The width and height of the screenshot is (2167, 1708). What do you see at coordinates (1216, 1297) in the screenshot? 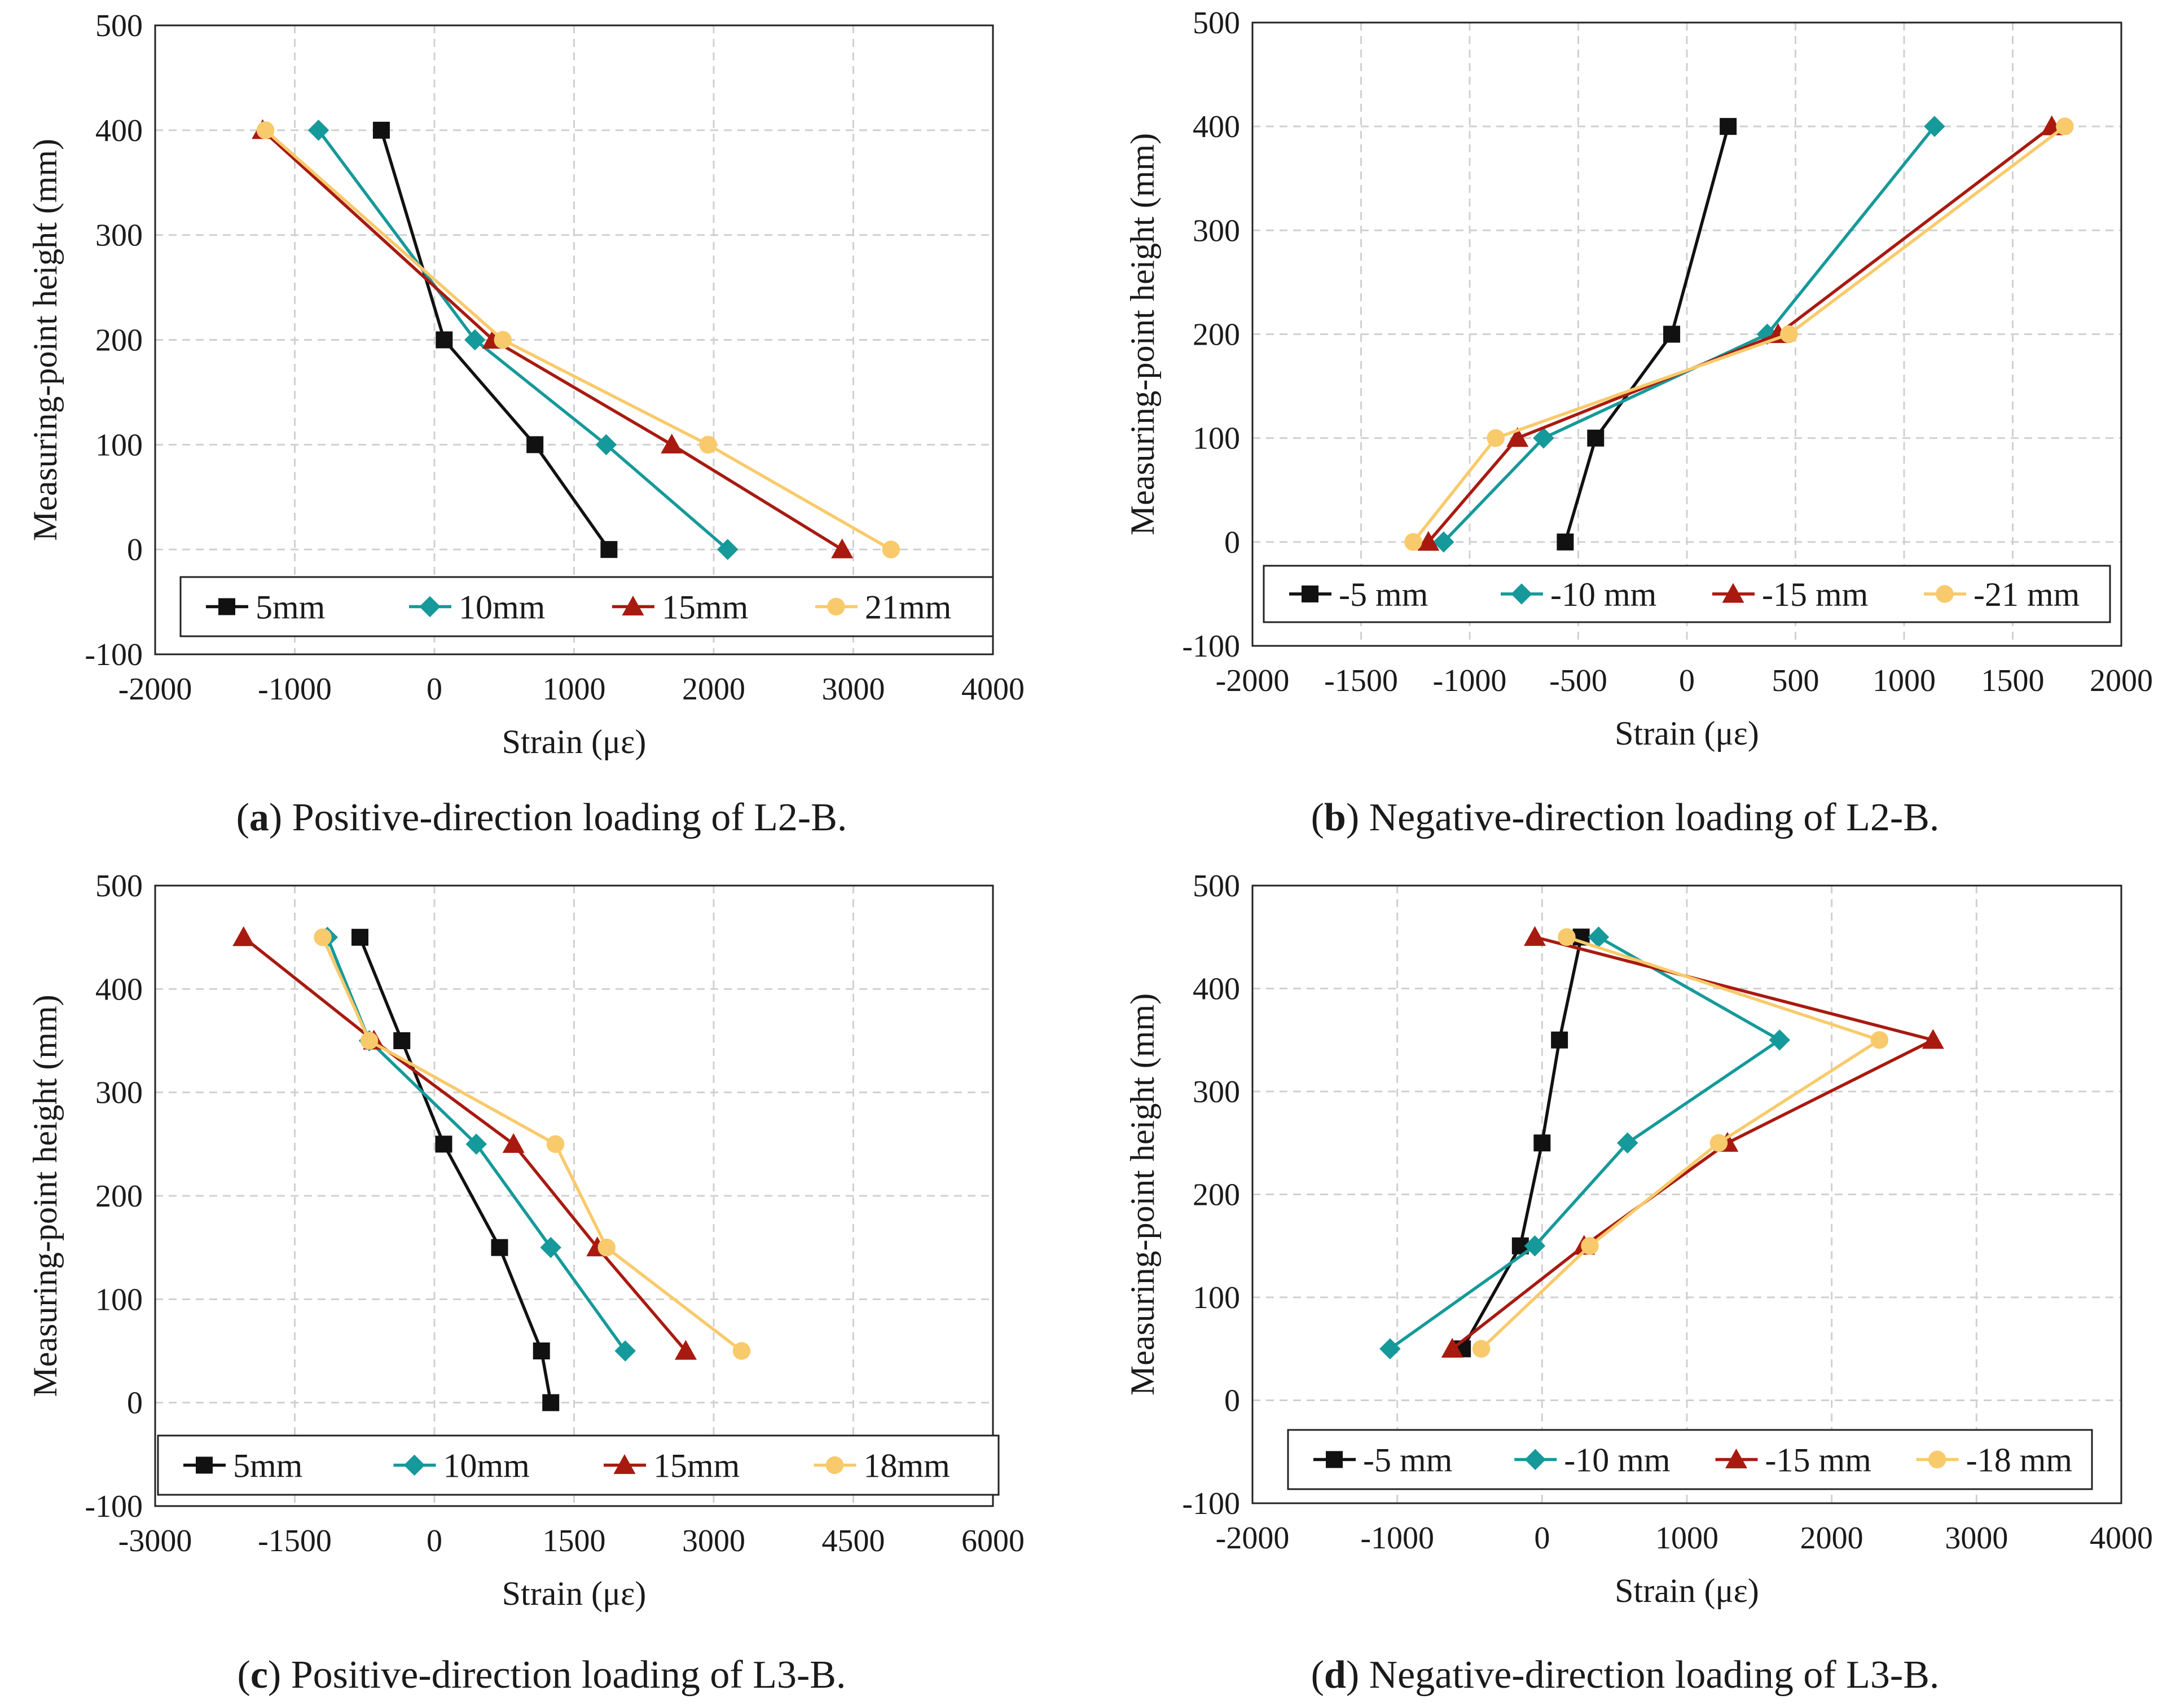
I see `chart-d-ytick-label: 100` at bounding box center [1216, 1297].